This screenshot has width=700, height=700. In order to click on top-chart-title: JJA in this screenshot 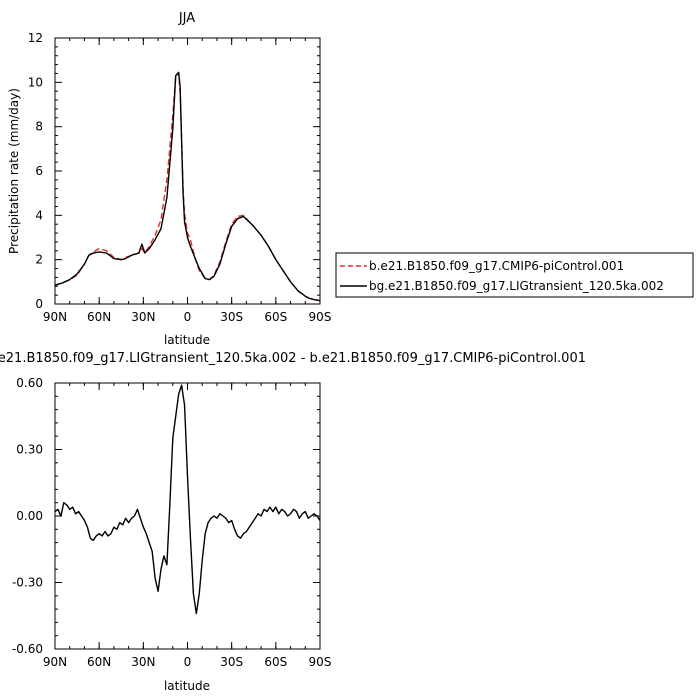, I will do `click(186, 18)`.